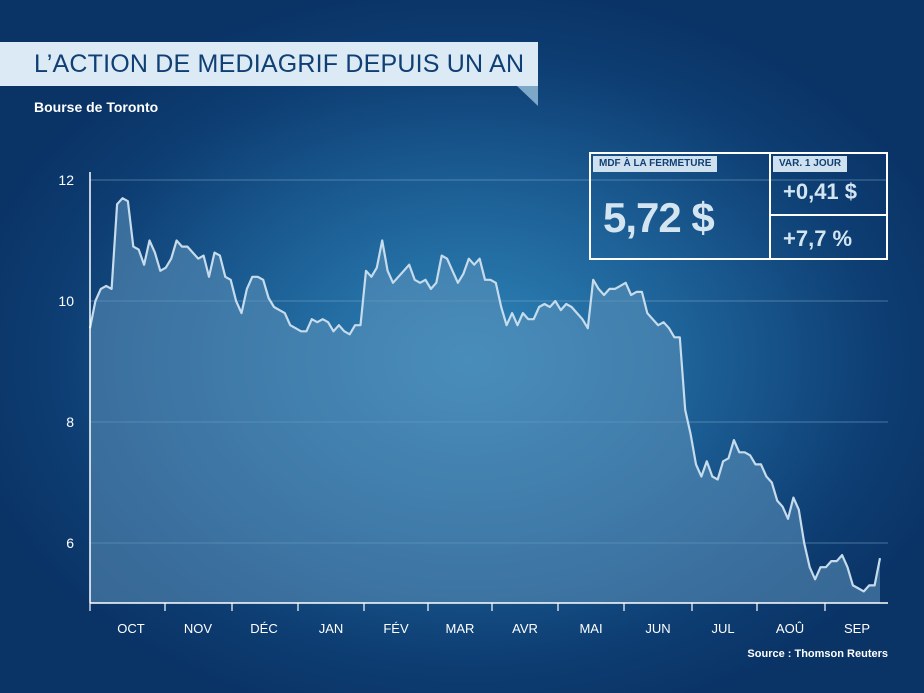 Image resolution: width=924 pixels, height=693 pixels. What do you see at coordinates (527, 96) in the screenshot?
I see `title-banner-fold` at bounding box center [527, 96].